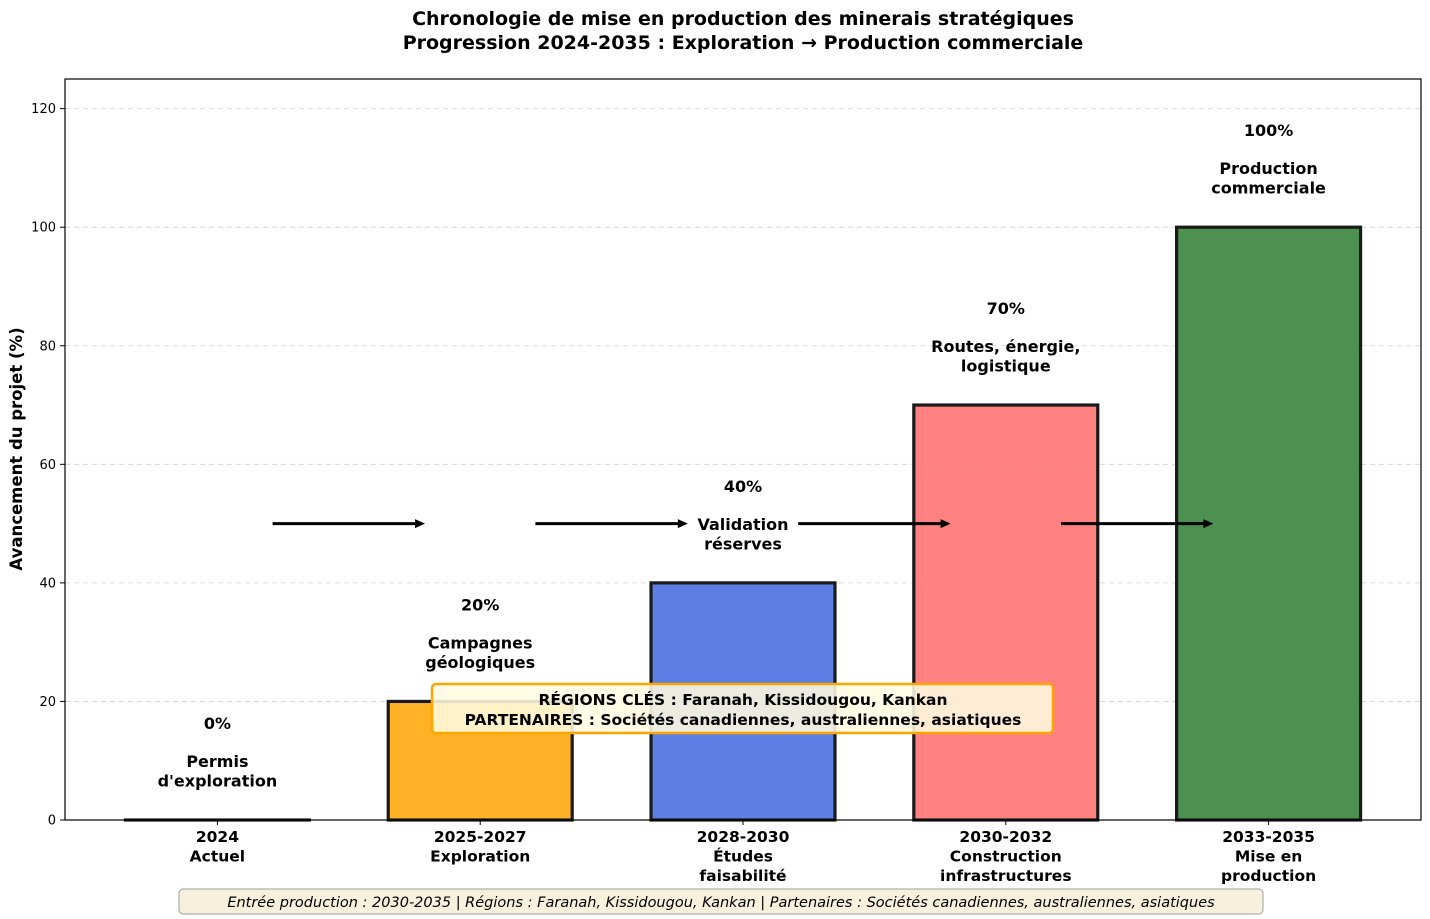  I want to click on y-tick-label: 80, so click(47, 346).